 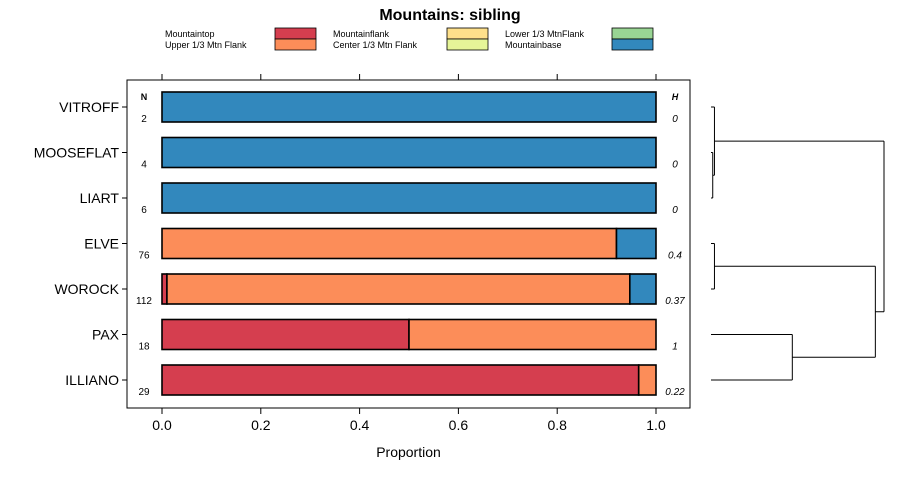 I want to click on x-tick-label: 0.0, so click(x=162, y=425).